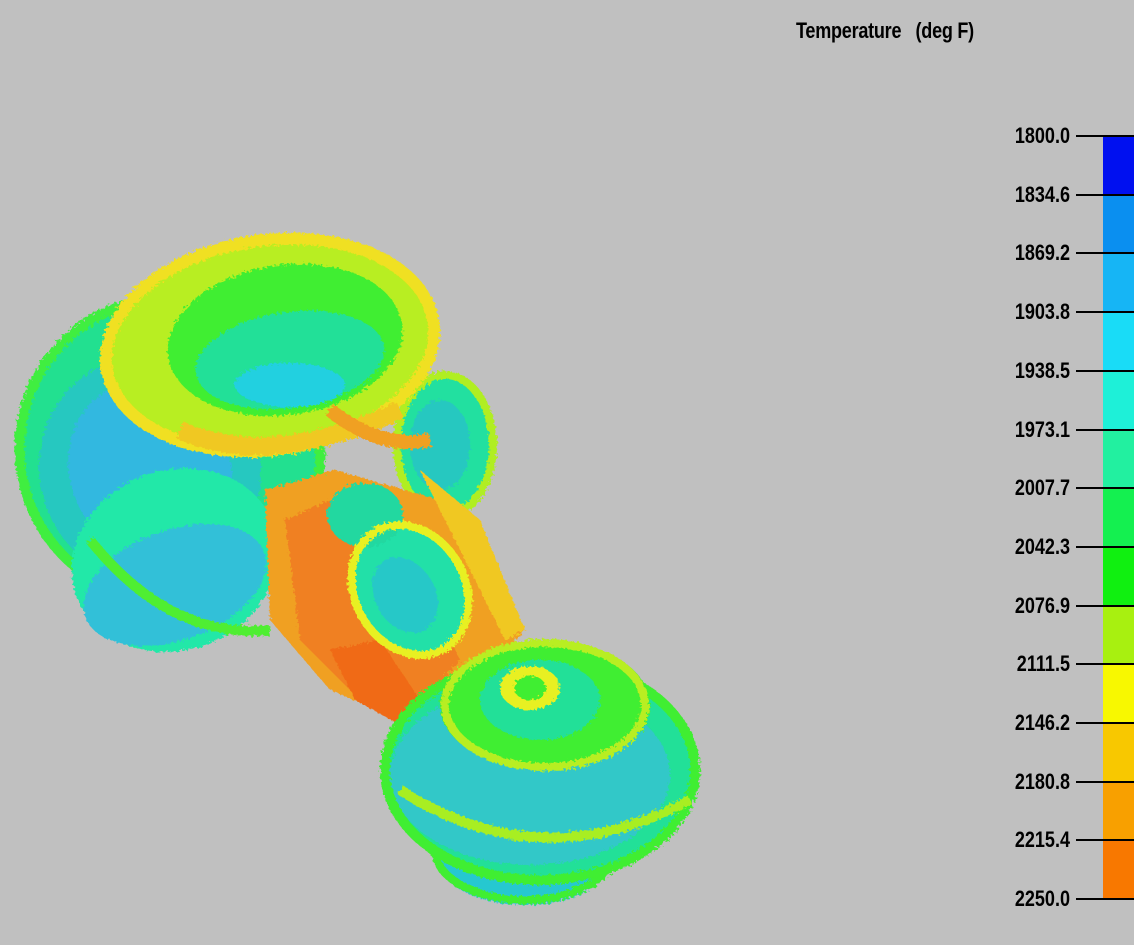 This screenshot has height=945, width=1134. I want to click on large-end-right-lobe, so click(445, 445).